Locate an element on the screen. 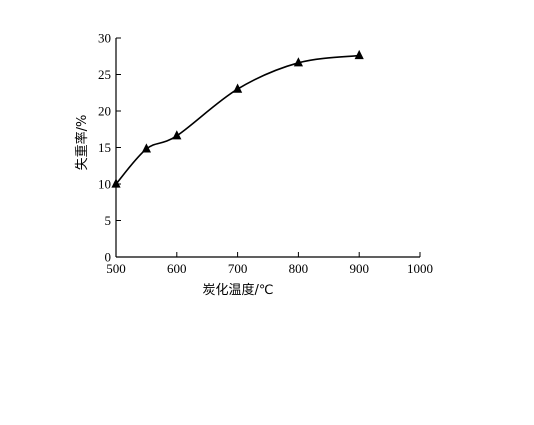 The width and height of the screenshot is (534, 425). x-tick-label: 500 is located at coordinates (116, 268).